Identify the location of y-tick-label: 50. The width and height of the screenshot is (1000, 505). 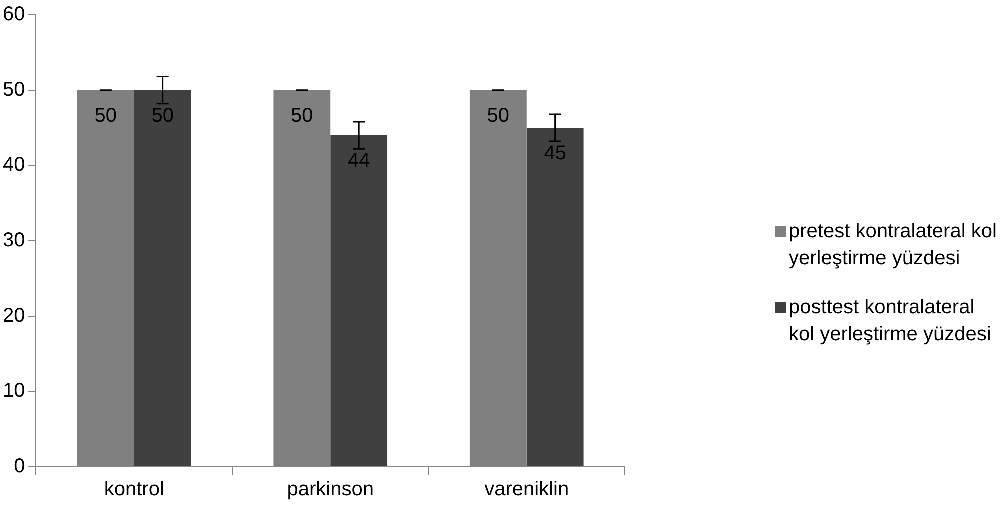
(14, 89).